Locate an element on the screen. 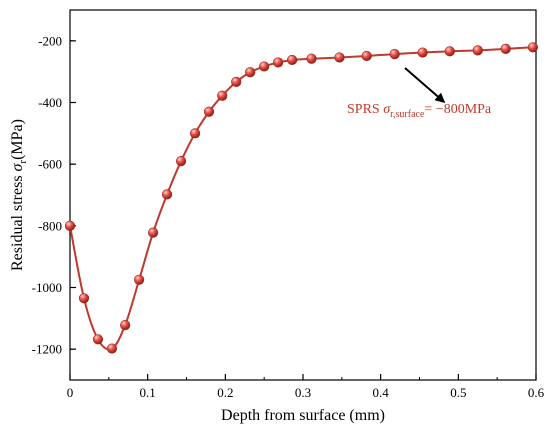  y-tick-label: -400 is located at coordinates (50, 102).